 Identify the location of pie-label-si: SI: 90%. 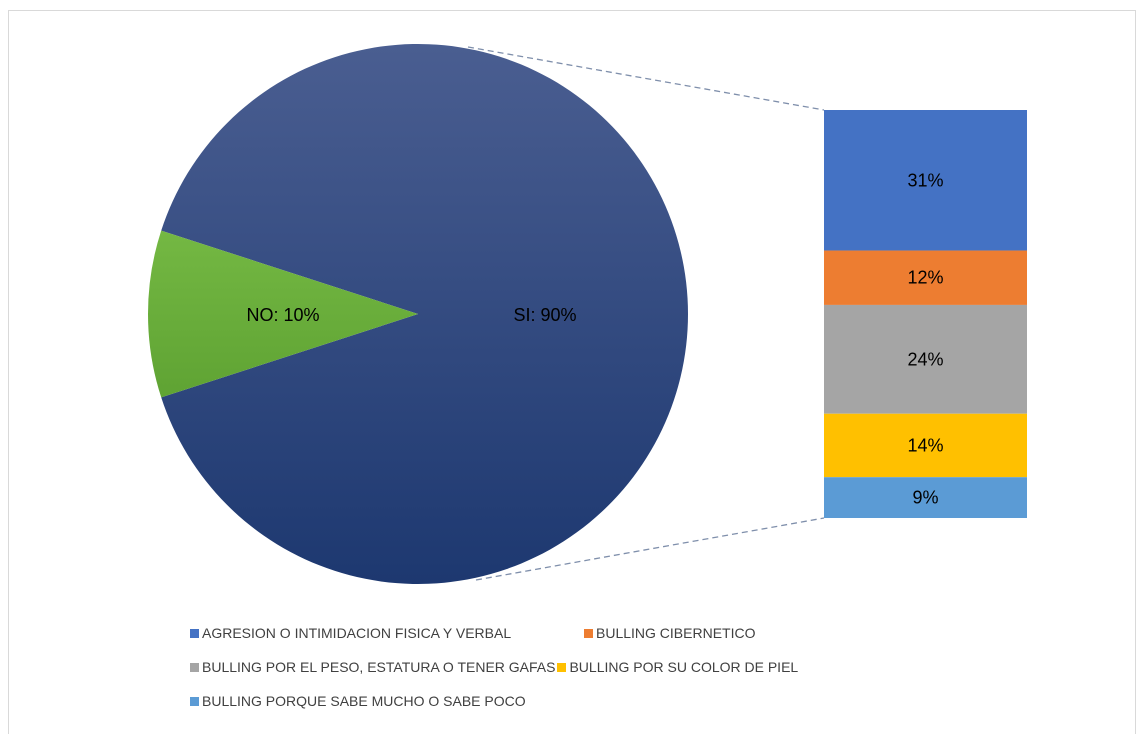
(544, 315).